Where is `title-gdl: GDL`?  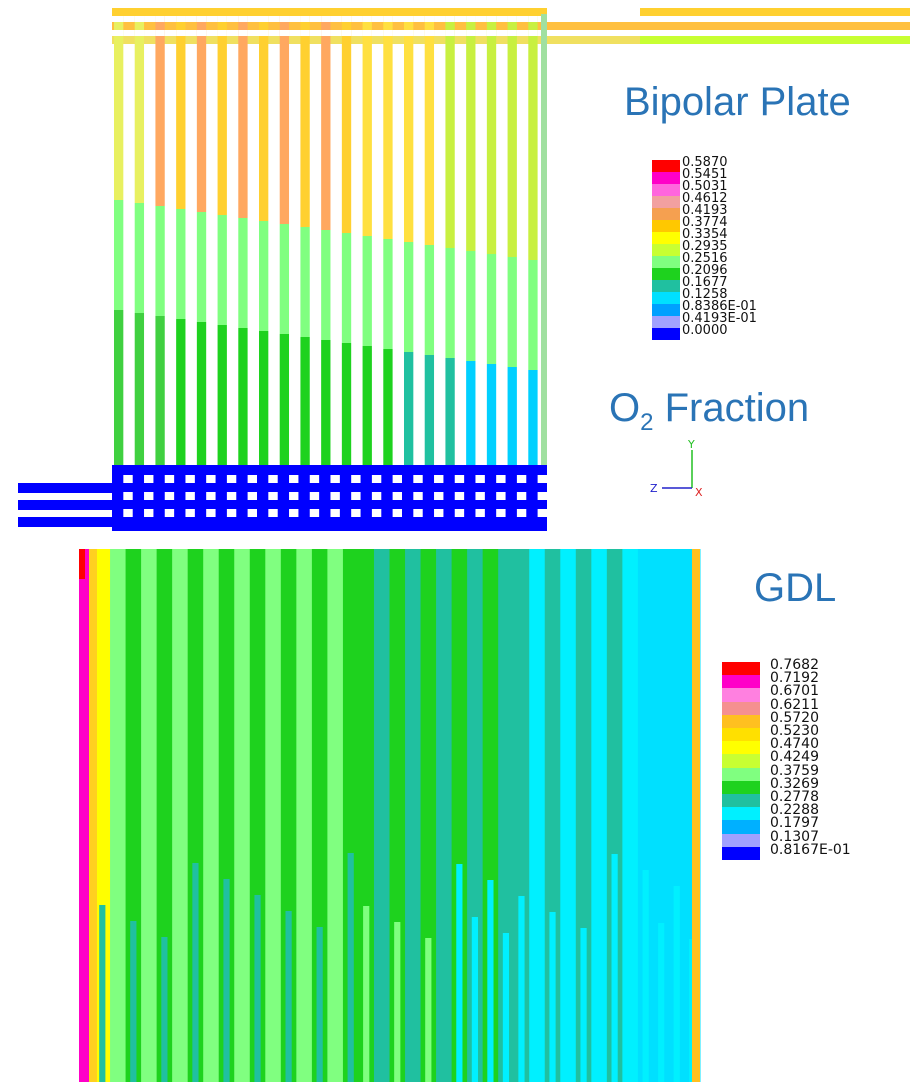 title-gdl: GDL is located at coordinates (795, 588).